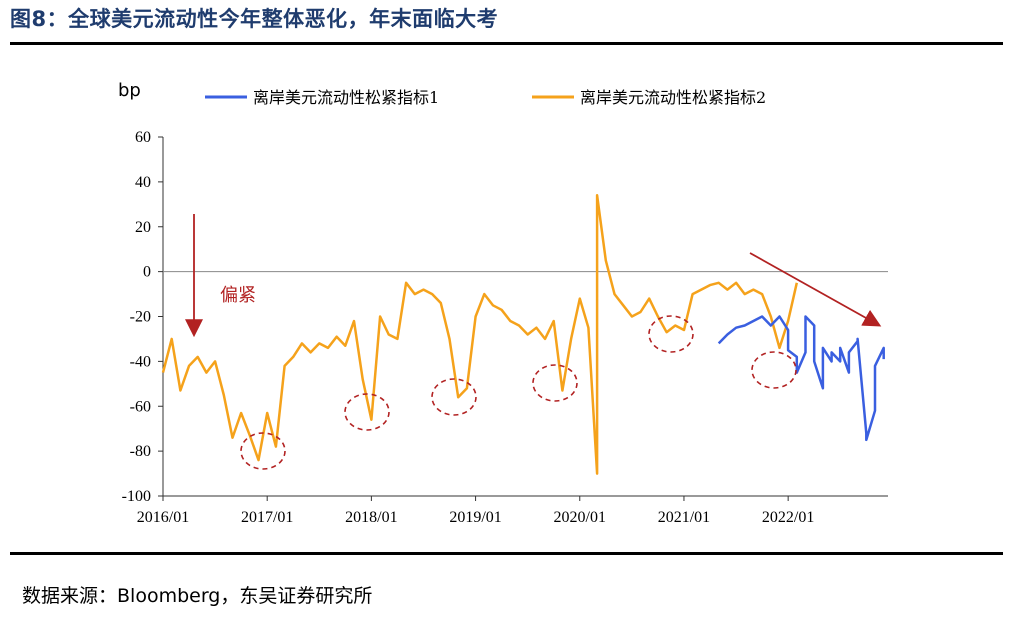  I want to click on x-tick-label: 2020/01, so click(580, 517).